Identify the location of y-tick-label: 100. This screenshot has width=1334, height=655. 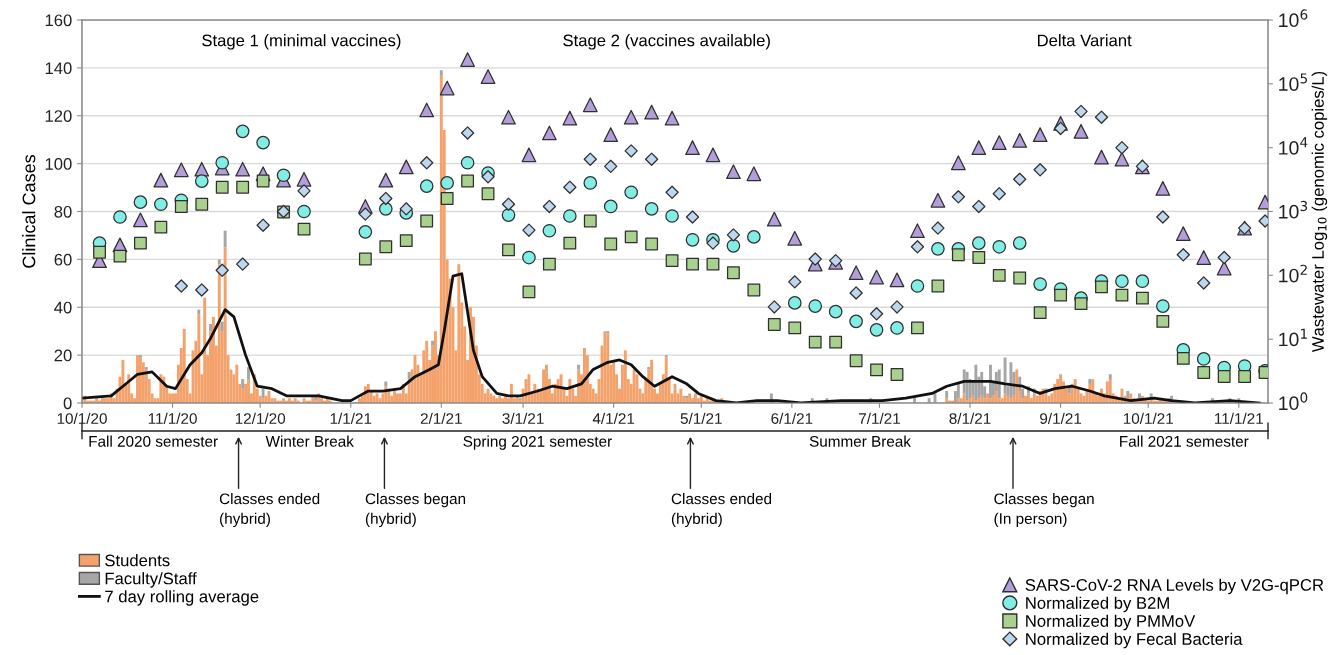
(58, 164).